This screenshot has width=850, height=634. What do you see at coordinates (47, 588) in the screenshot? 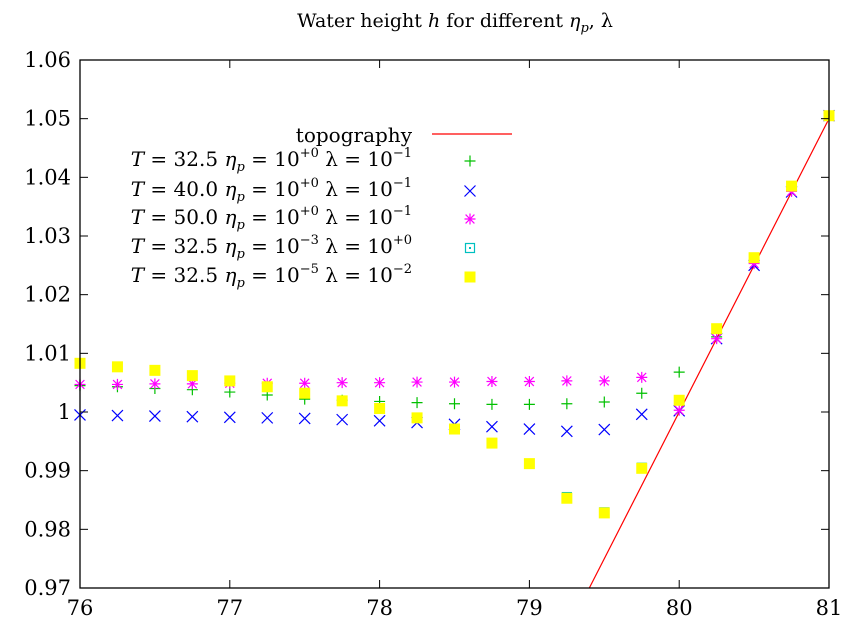
I see `y-tick-label: 0.97` at bounding box center [47, 588].